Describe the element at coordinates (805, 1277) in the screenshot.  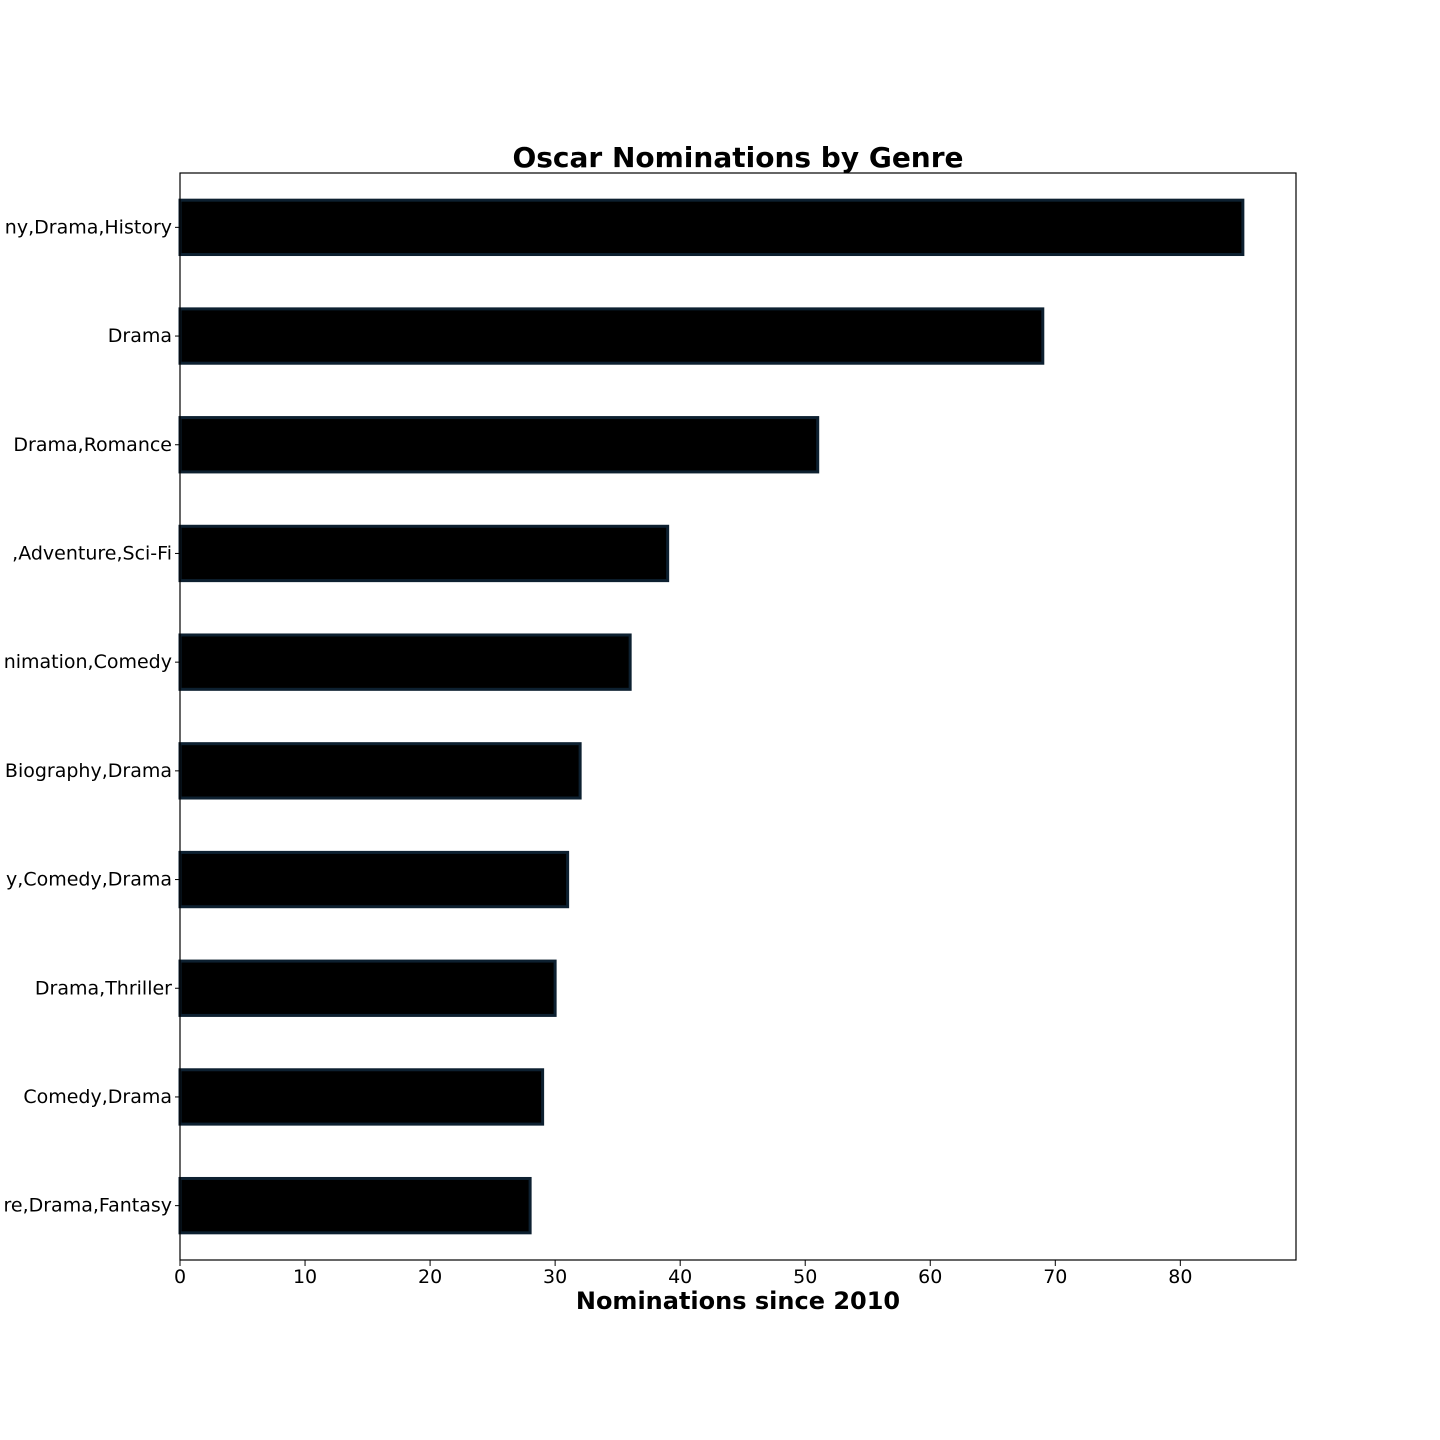
I see `x-tick-label: 50` at that location.